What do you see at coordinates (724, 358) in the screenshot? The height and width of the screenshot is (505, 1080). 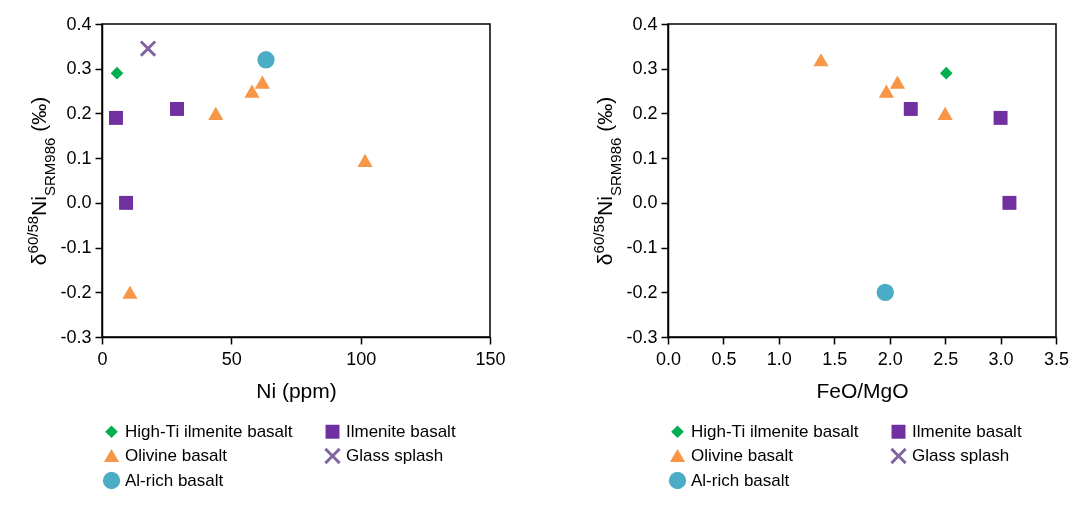 I see `x-tick-label: 0.5` at bounding box center [724, 358].